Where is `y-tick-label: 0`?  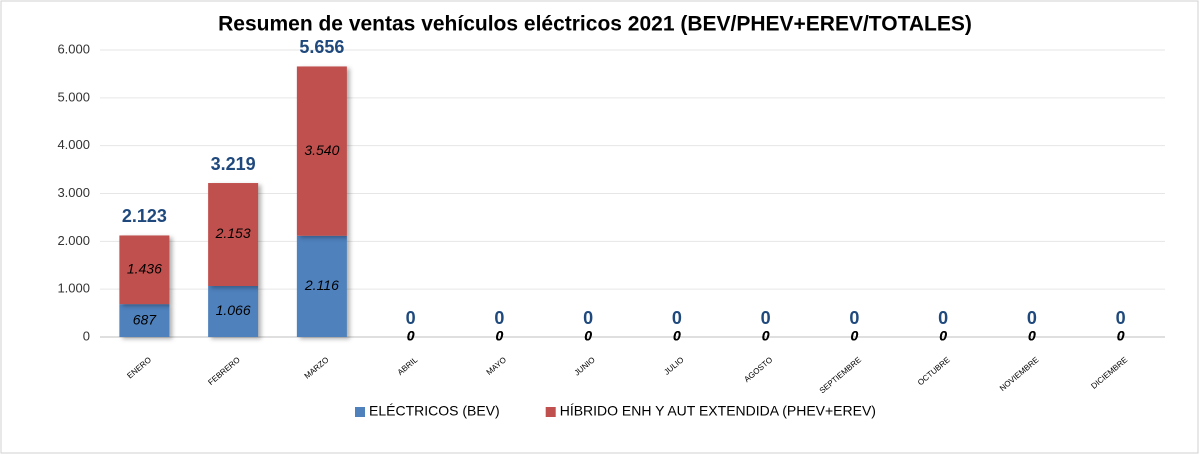 y-tick-label: 0 is located at coordinates (86, 335).